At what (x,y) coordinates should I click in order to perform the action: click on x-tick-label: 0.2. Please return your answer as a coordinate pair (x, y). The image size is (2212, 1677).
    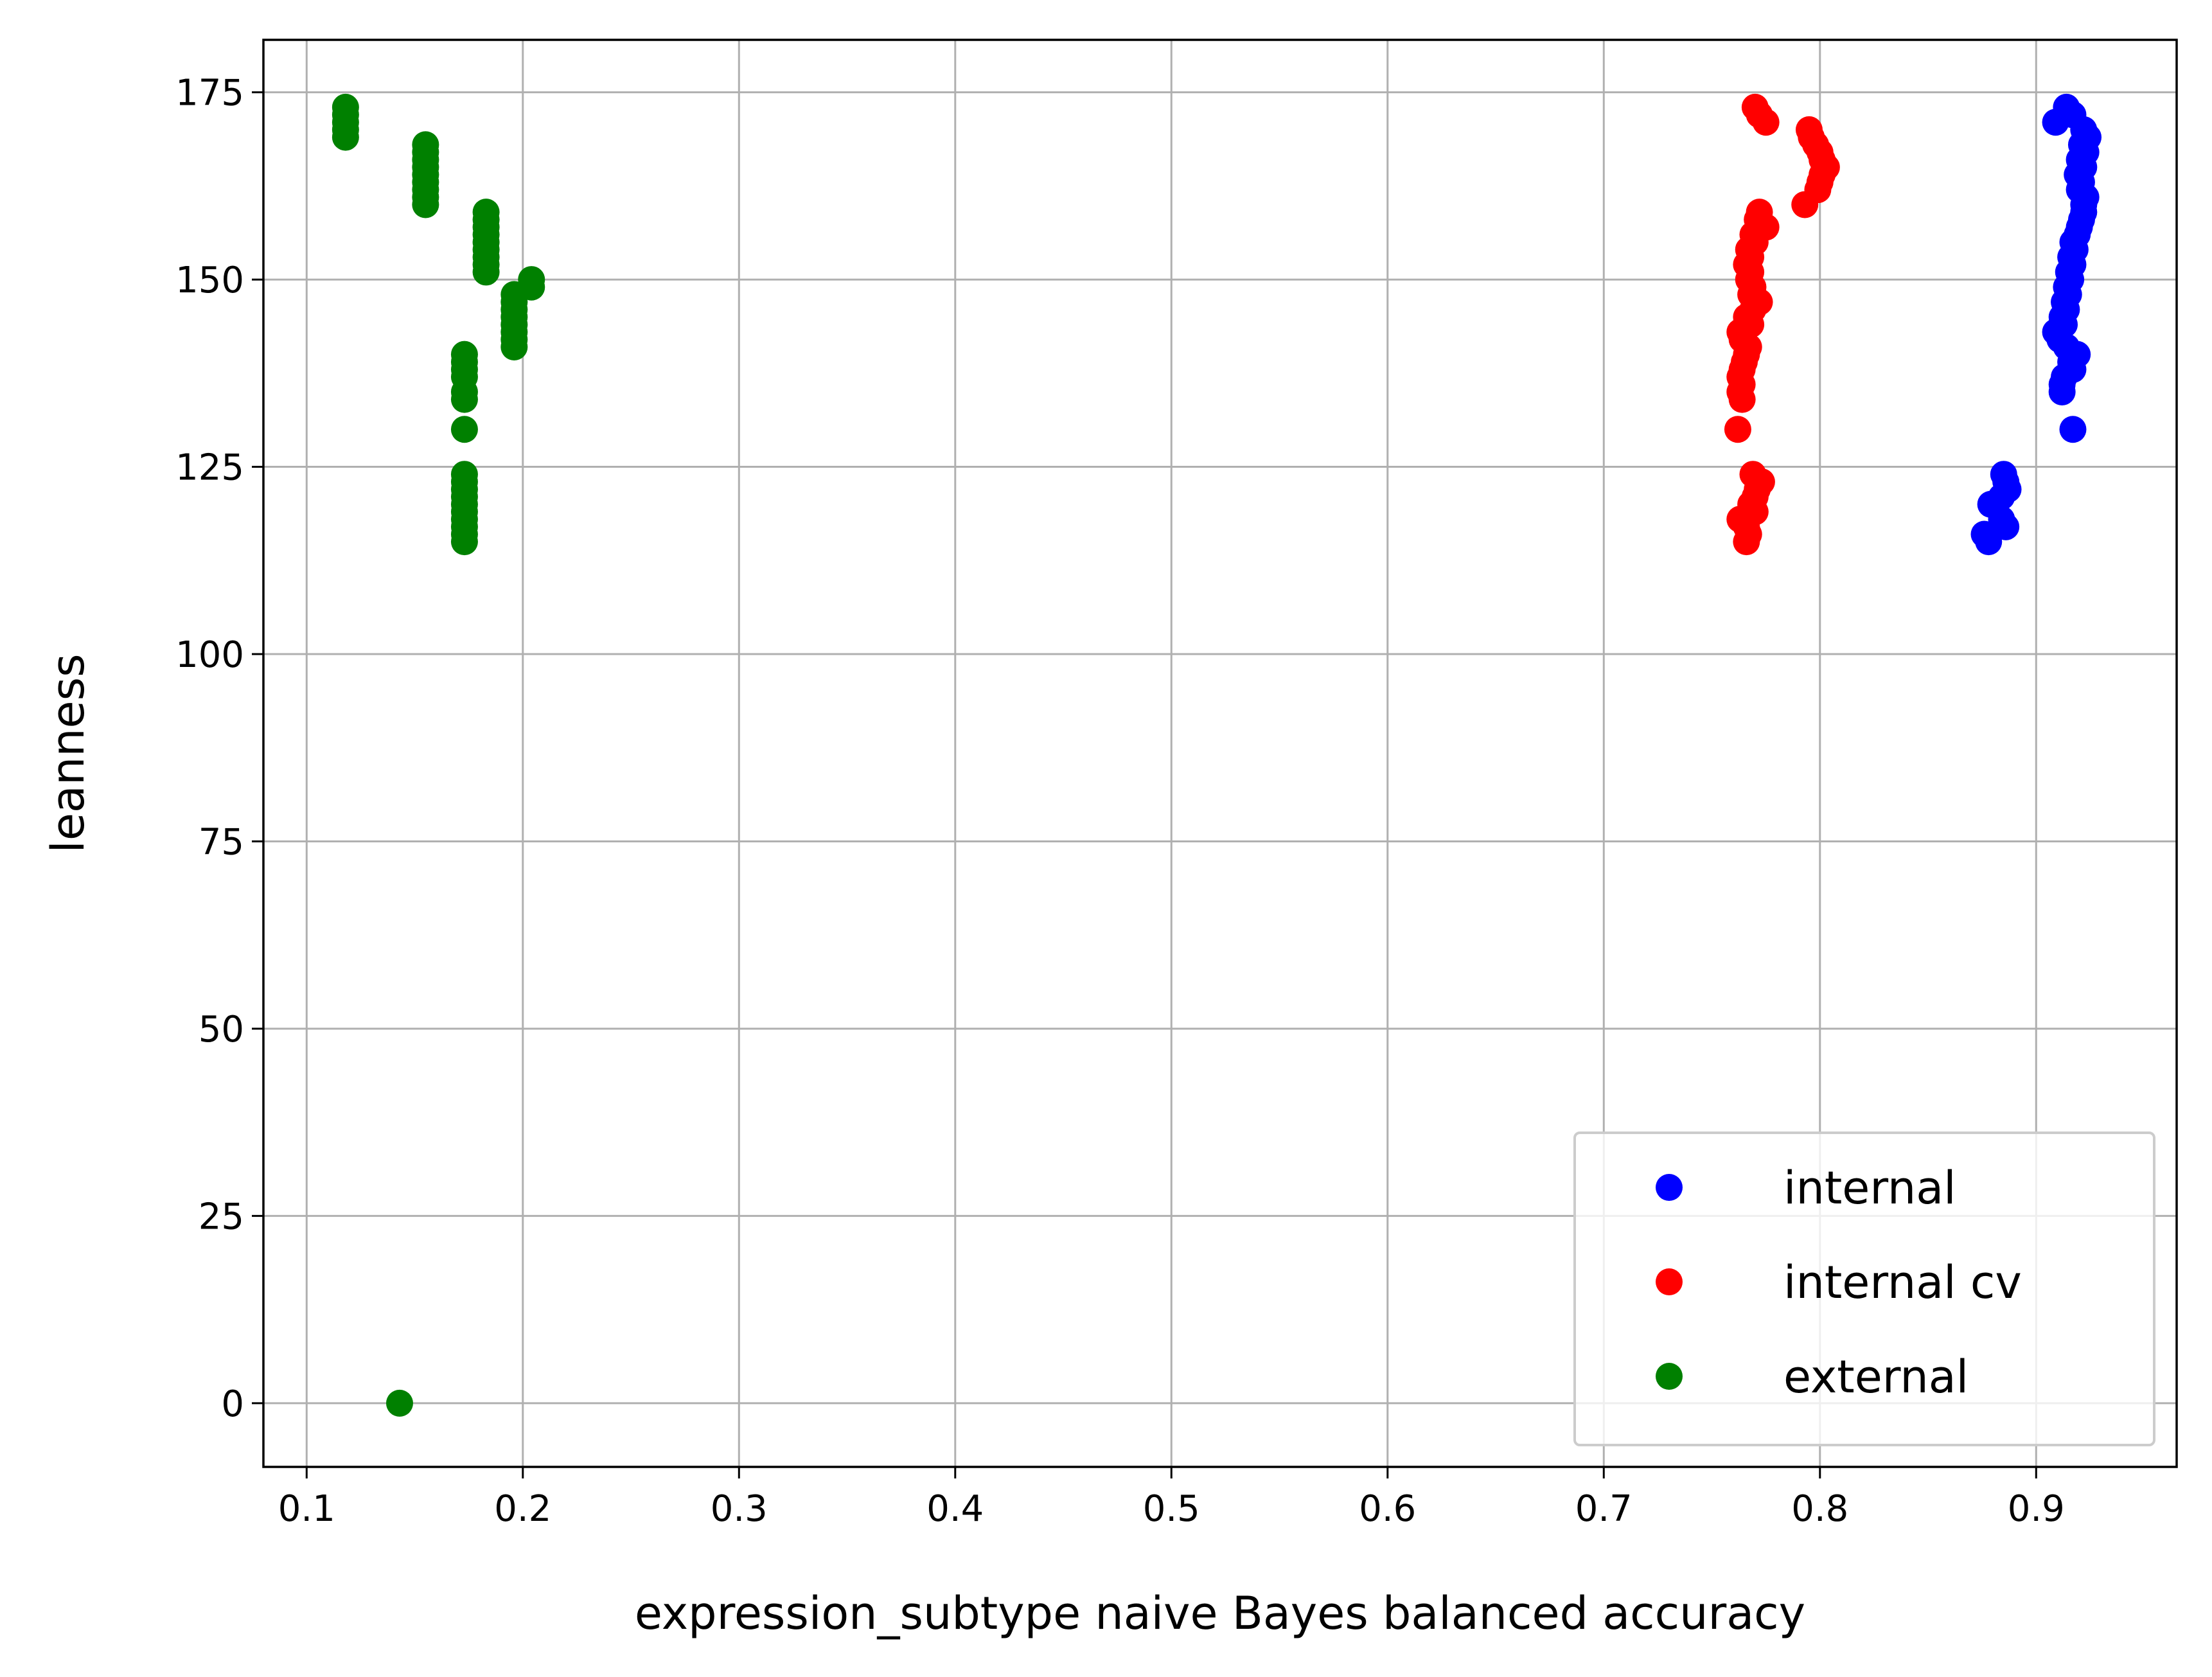
    Looking at the image, I should click on (522, 1509).